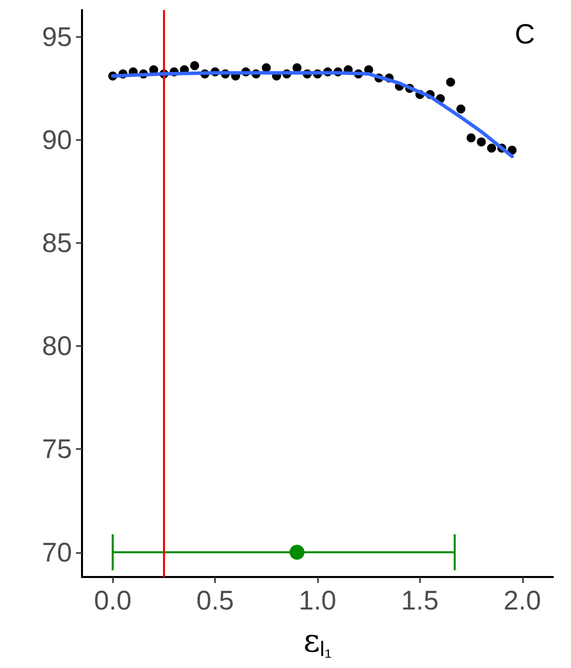 The width and height of the screenshot is (571, 668). What do you see at coordinates (57, 552) in the screenshot?
I see `y-tick-label: 70` at bounding box center [57, 552].